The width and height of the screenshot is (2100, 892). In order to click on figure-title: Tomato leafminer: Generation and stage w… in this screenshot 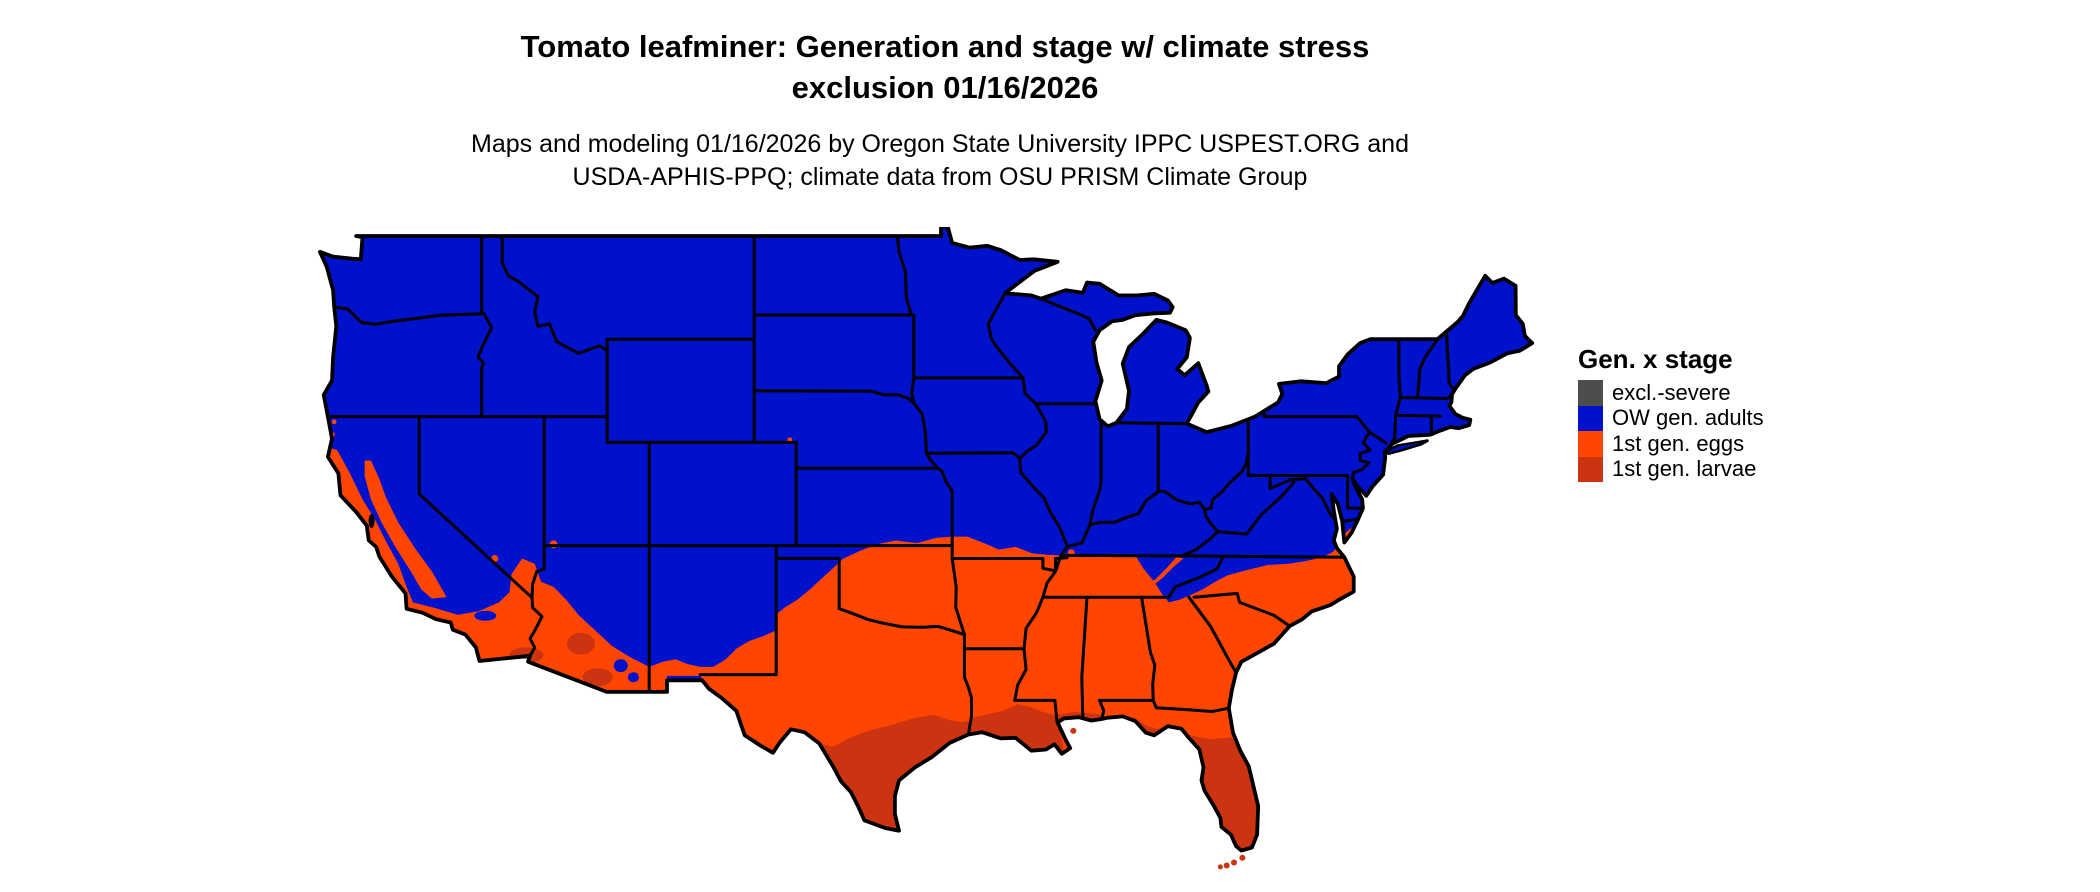, I will do `click(945, 67)`.